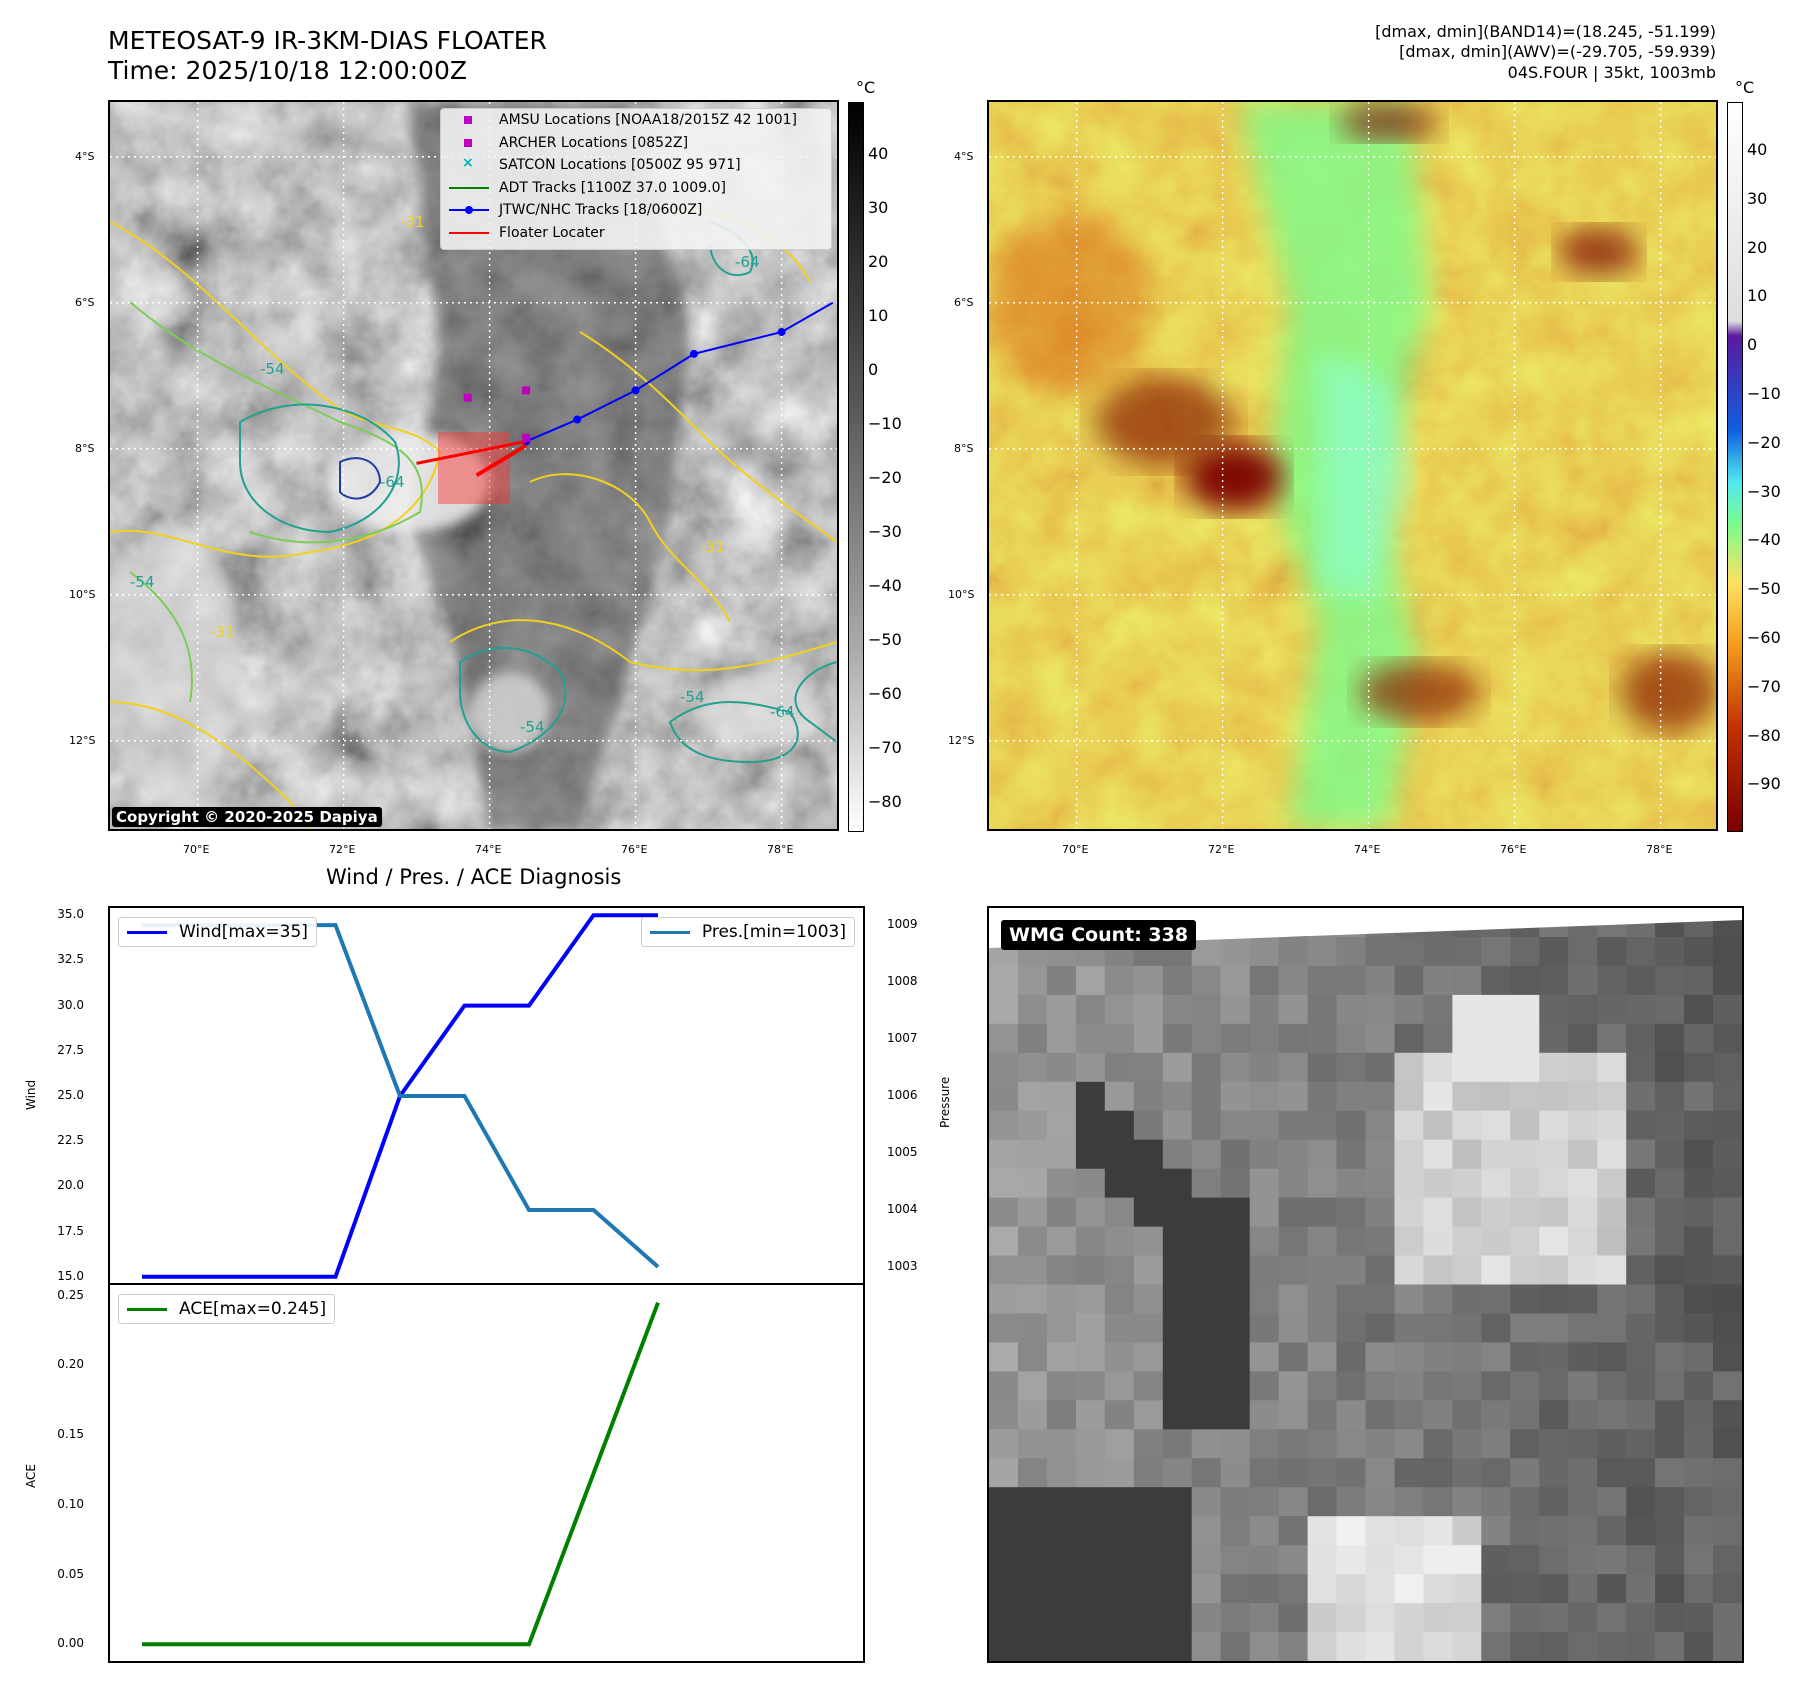 The width and height of the screenshot is (1801, 1690). What do you see at coordinates (1764, 637) in the screenshot?
I see `colorbar-tick: −60` at bounding box center [1764, 637].